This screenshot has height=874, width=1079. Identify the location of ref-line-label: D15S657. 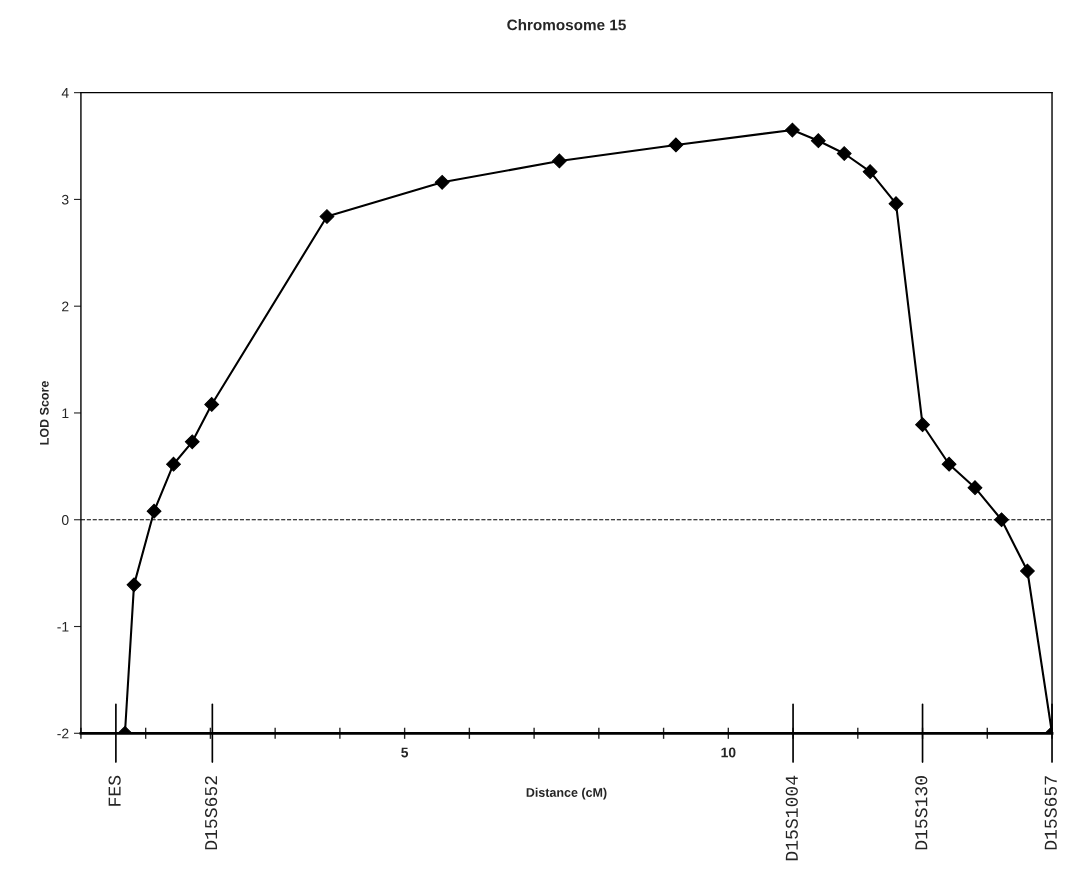
(1050, 813).